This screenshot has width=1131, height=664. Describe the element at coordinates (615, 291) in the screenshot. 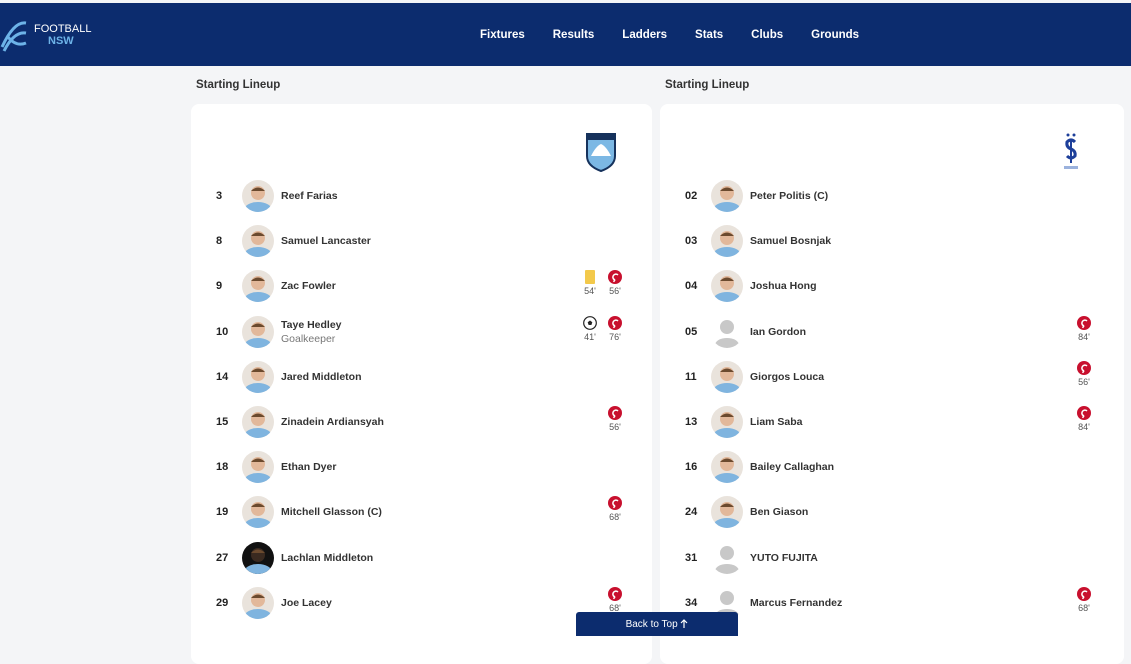

I see `event-minute: 56'` at that location.